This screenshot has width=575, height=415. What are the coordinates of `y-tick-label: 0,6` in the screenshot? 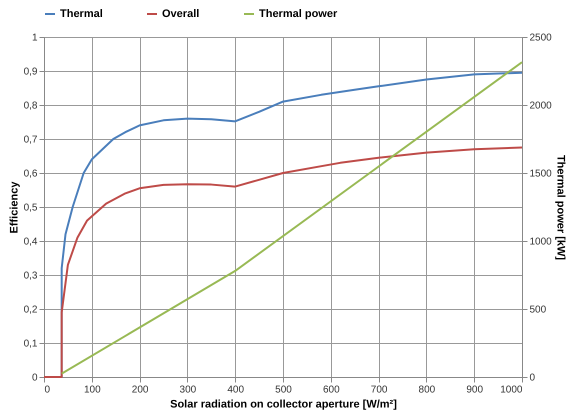 It's located at (31, 174).